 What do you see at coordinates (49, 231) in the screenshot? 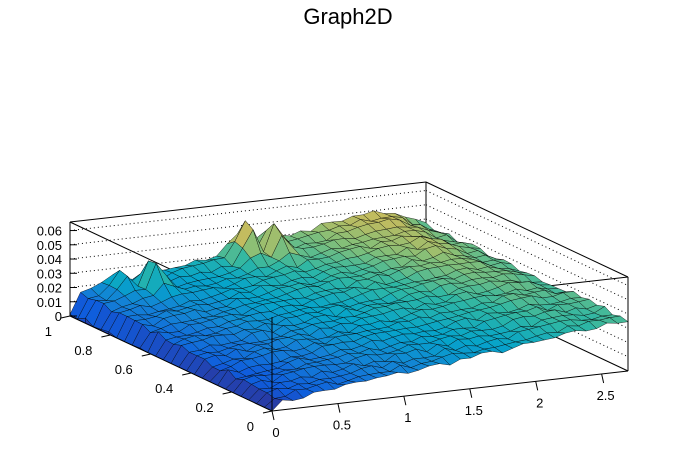
I see `z-tick-label: 0.06` at bounding box center [49, 231].